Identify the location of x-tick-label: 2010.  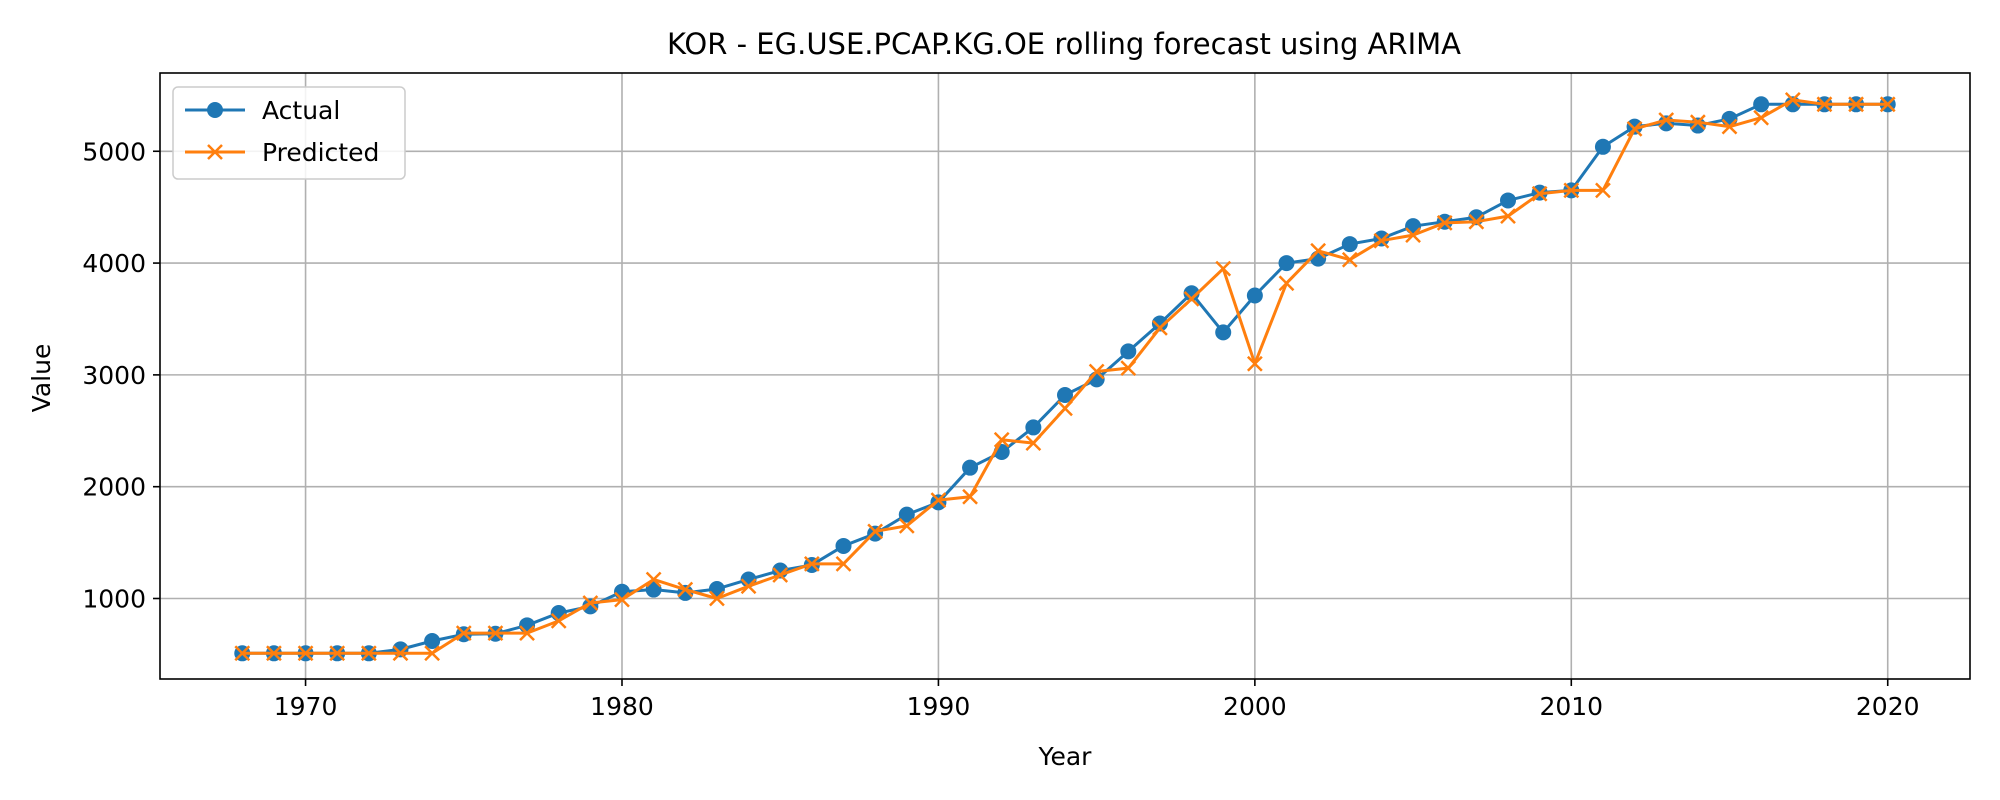
(1571, 706).